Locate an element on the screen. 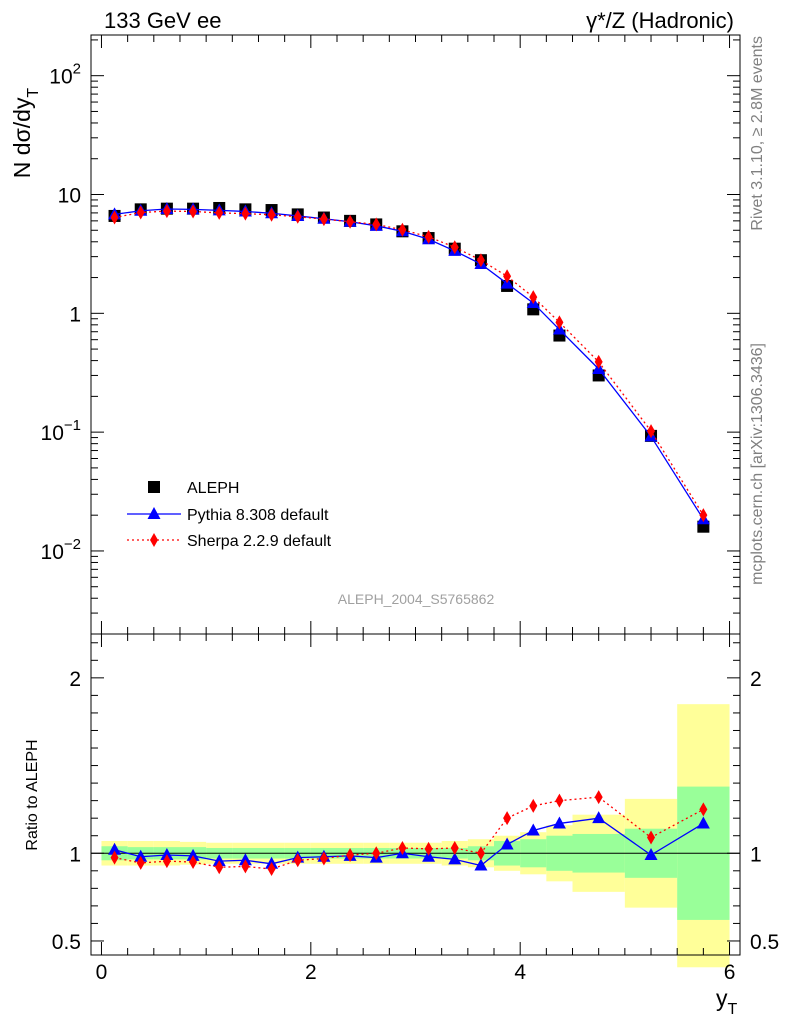  x-tick-label: 2 is located at coordinates (311, 972).